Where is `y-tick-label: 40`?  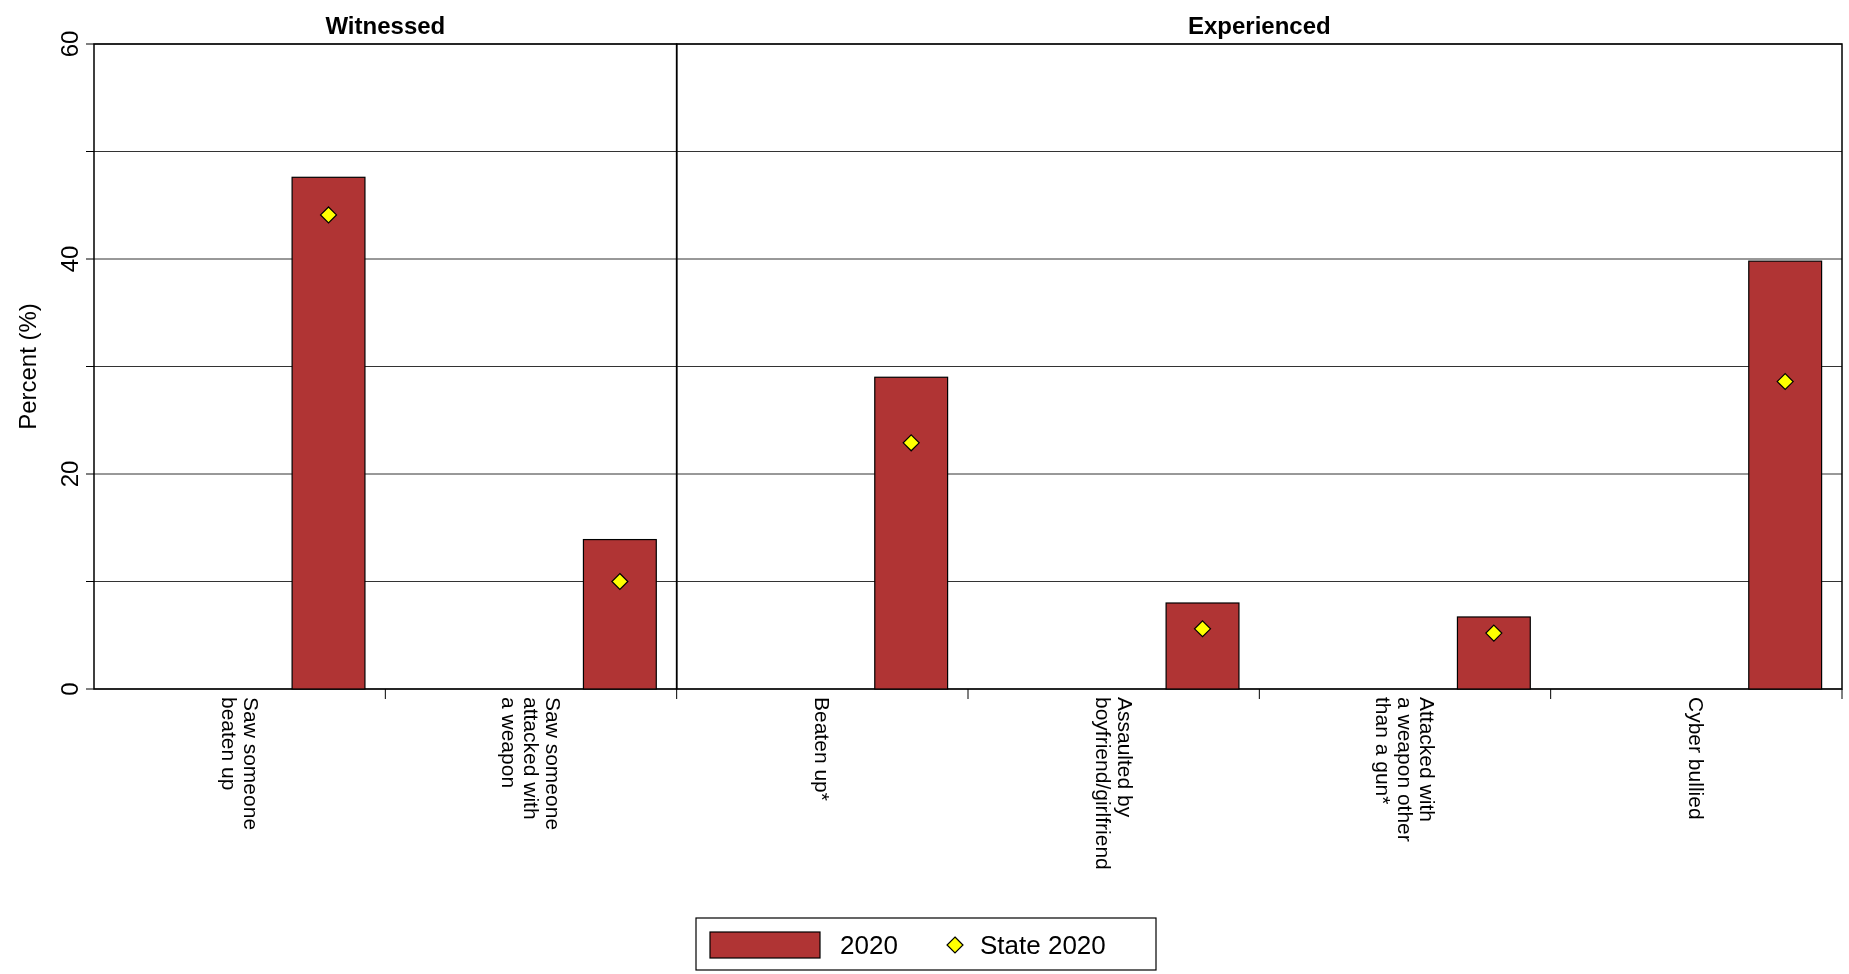
y-tick-label: 40 is located at coordinates (69, 259).